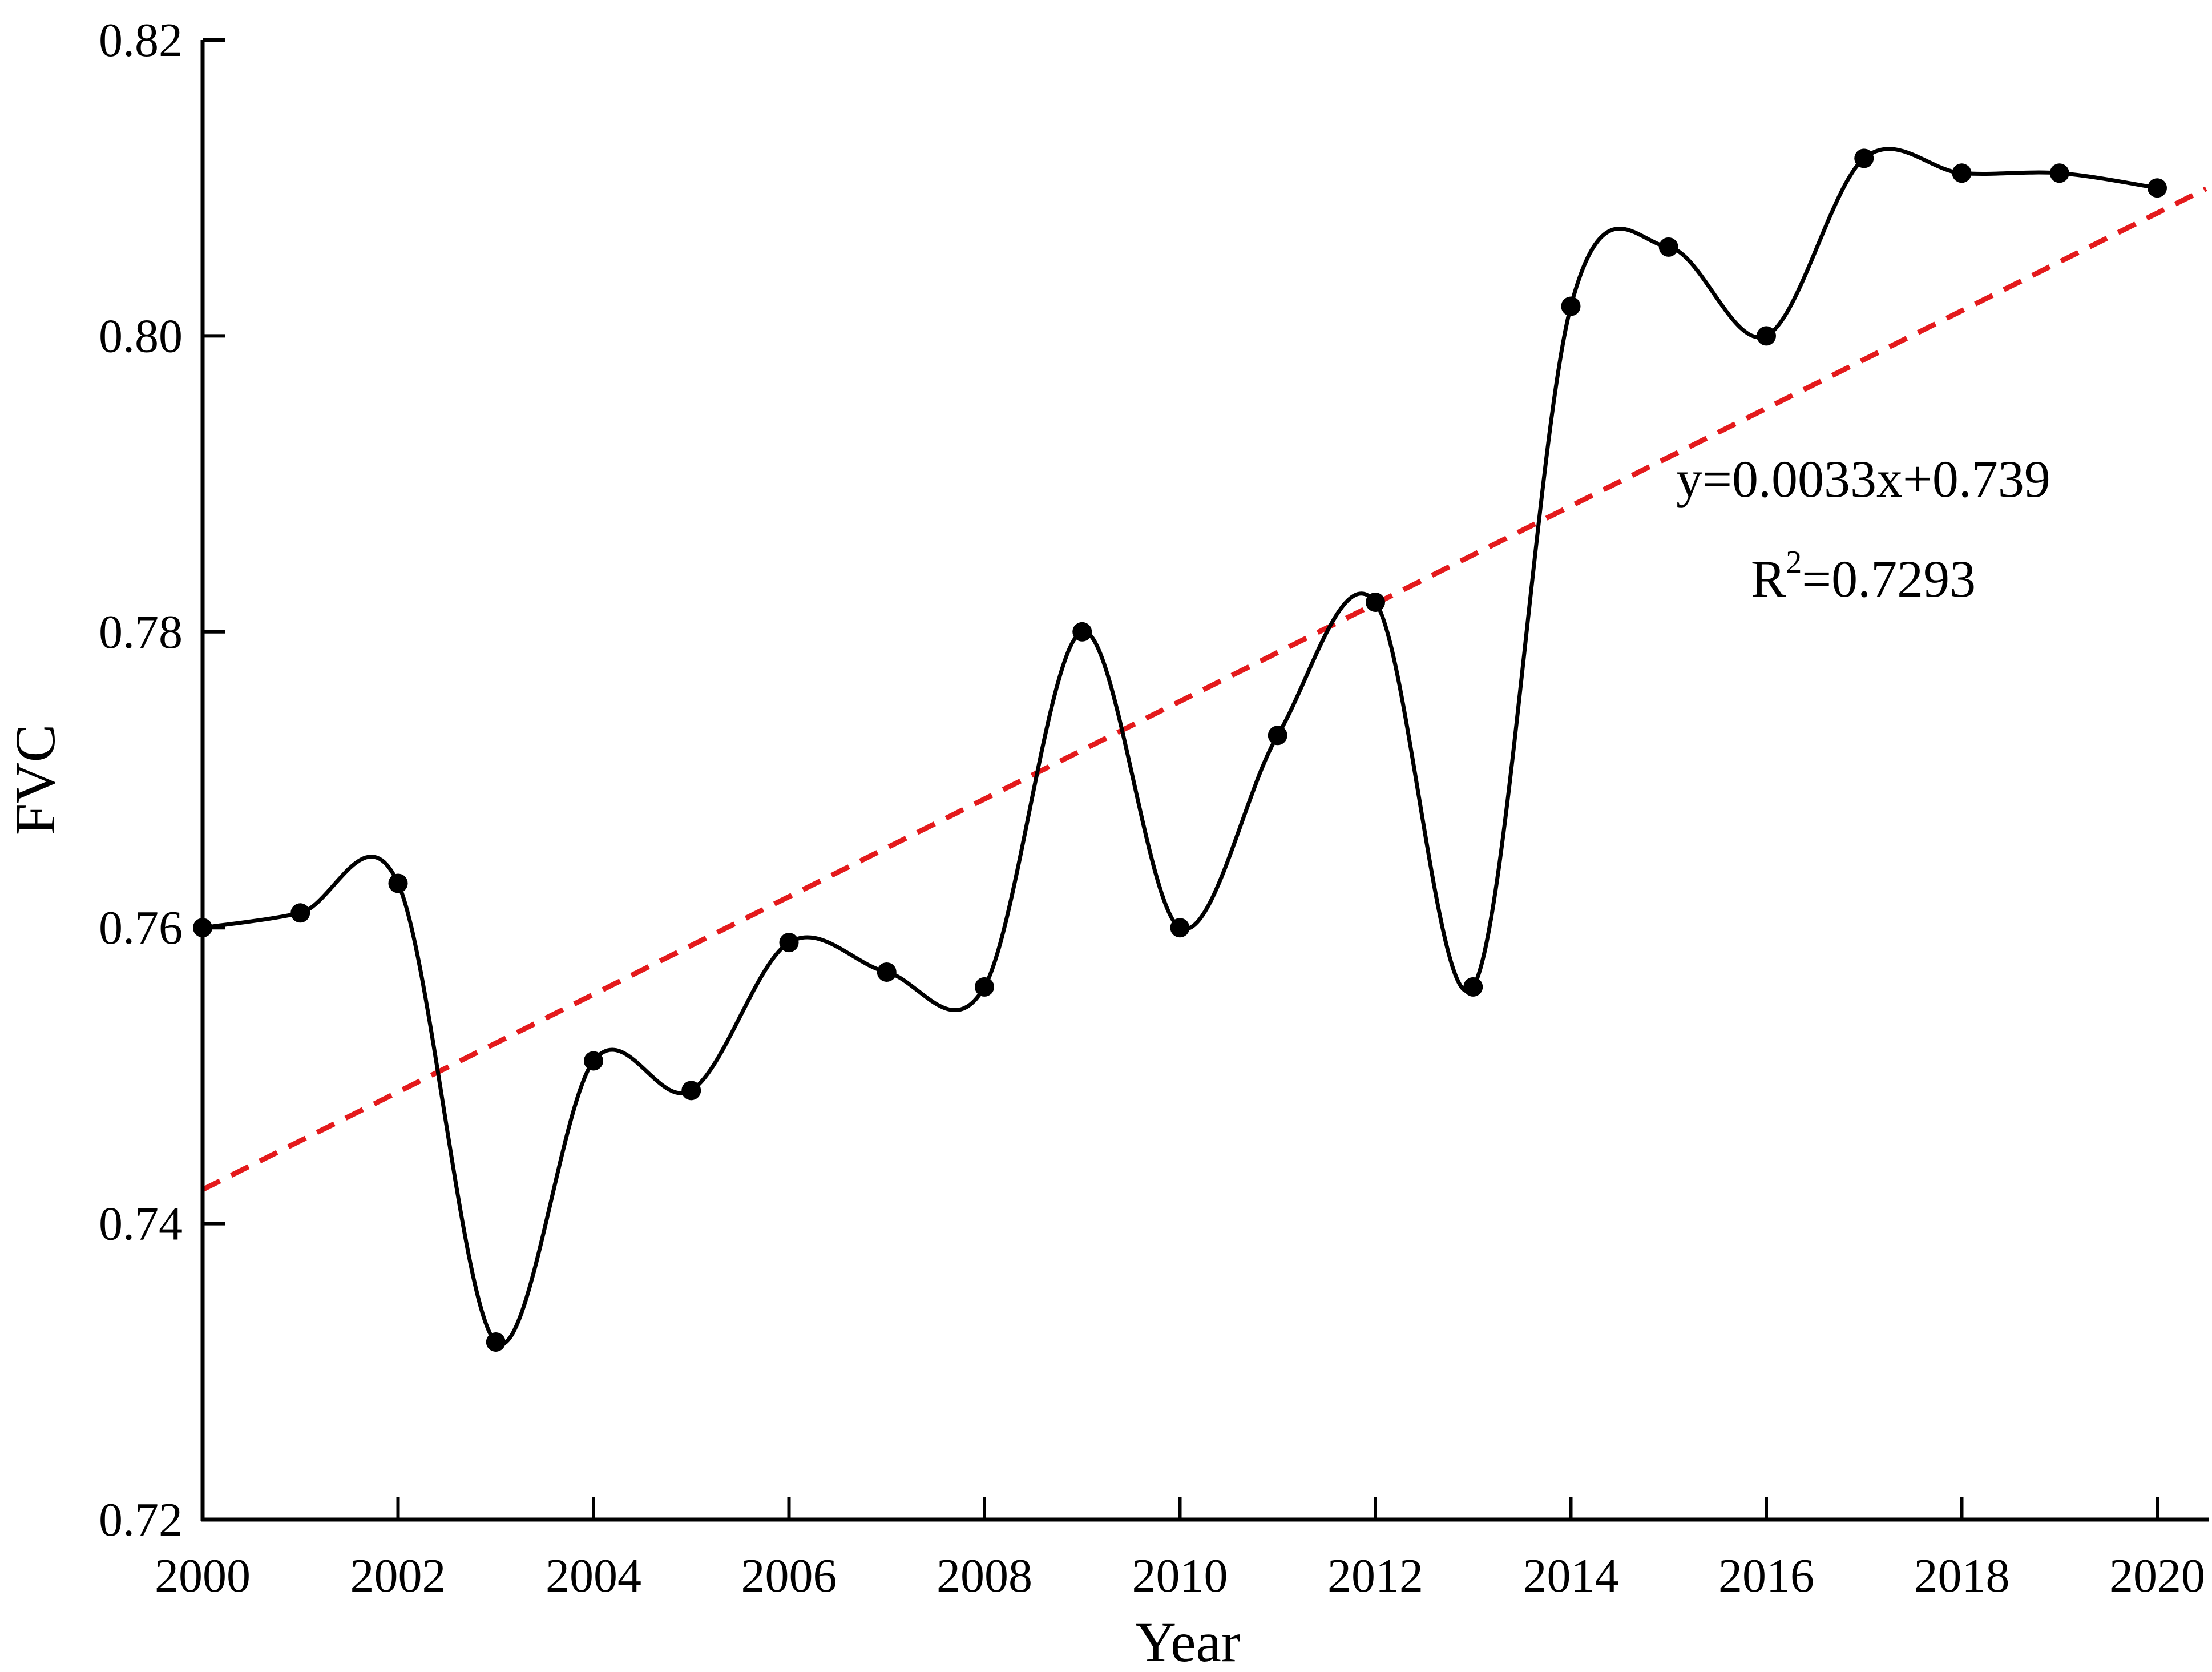  Describe the element at coordinates (1375, 1575) in the screenshot. I see `x-tick-label: 2012` at that location.